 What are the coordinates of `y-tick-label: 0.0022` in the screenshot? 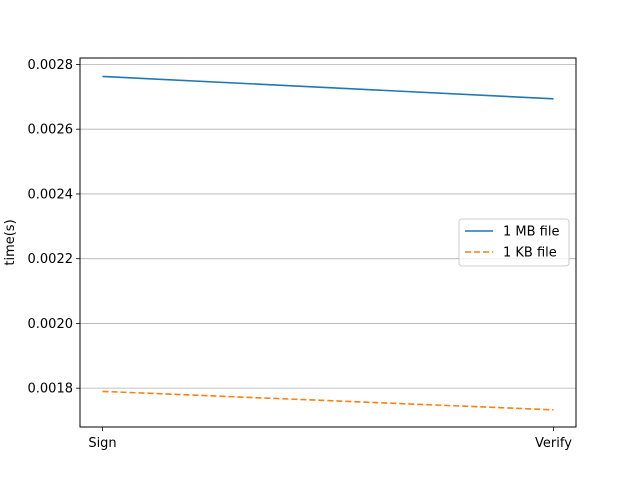 It's located at (51, 259).